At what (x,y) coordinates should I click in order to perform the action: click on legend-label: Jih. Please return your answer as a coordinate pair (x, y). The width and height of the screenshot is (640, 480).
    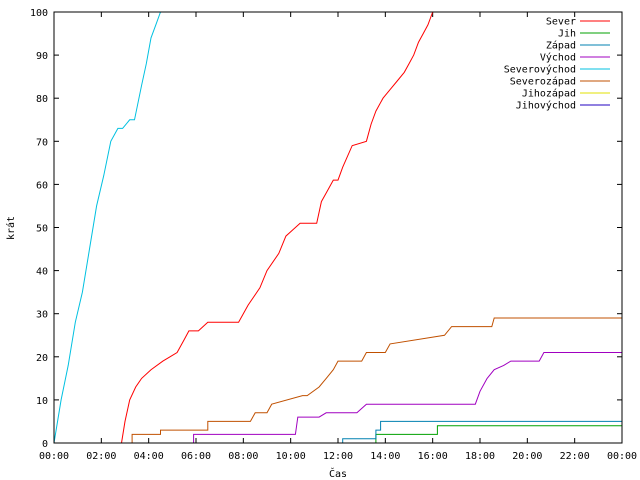
    Looking at the image, I should click on (567, 34).